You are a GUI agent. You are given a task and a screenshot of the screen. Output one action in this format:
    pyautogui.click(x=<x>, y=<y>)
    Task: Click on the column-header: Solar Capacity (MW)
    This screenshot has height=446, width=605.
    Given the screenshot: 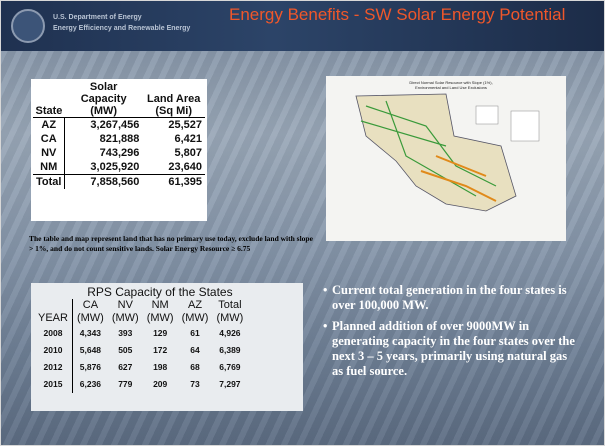 What is the action you would take?
    pyautogui.click(x=103, y=99)
    